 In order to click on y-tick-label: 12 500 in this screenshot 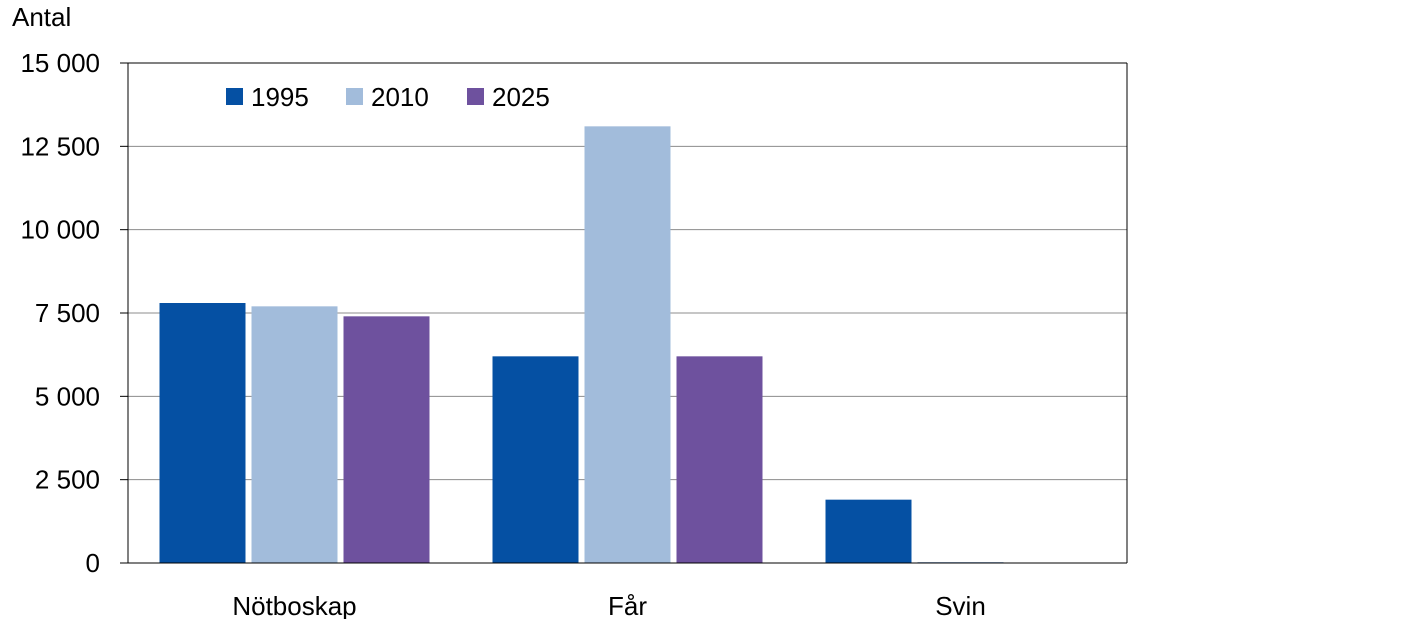, I will do `click(60, 146)`.